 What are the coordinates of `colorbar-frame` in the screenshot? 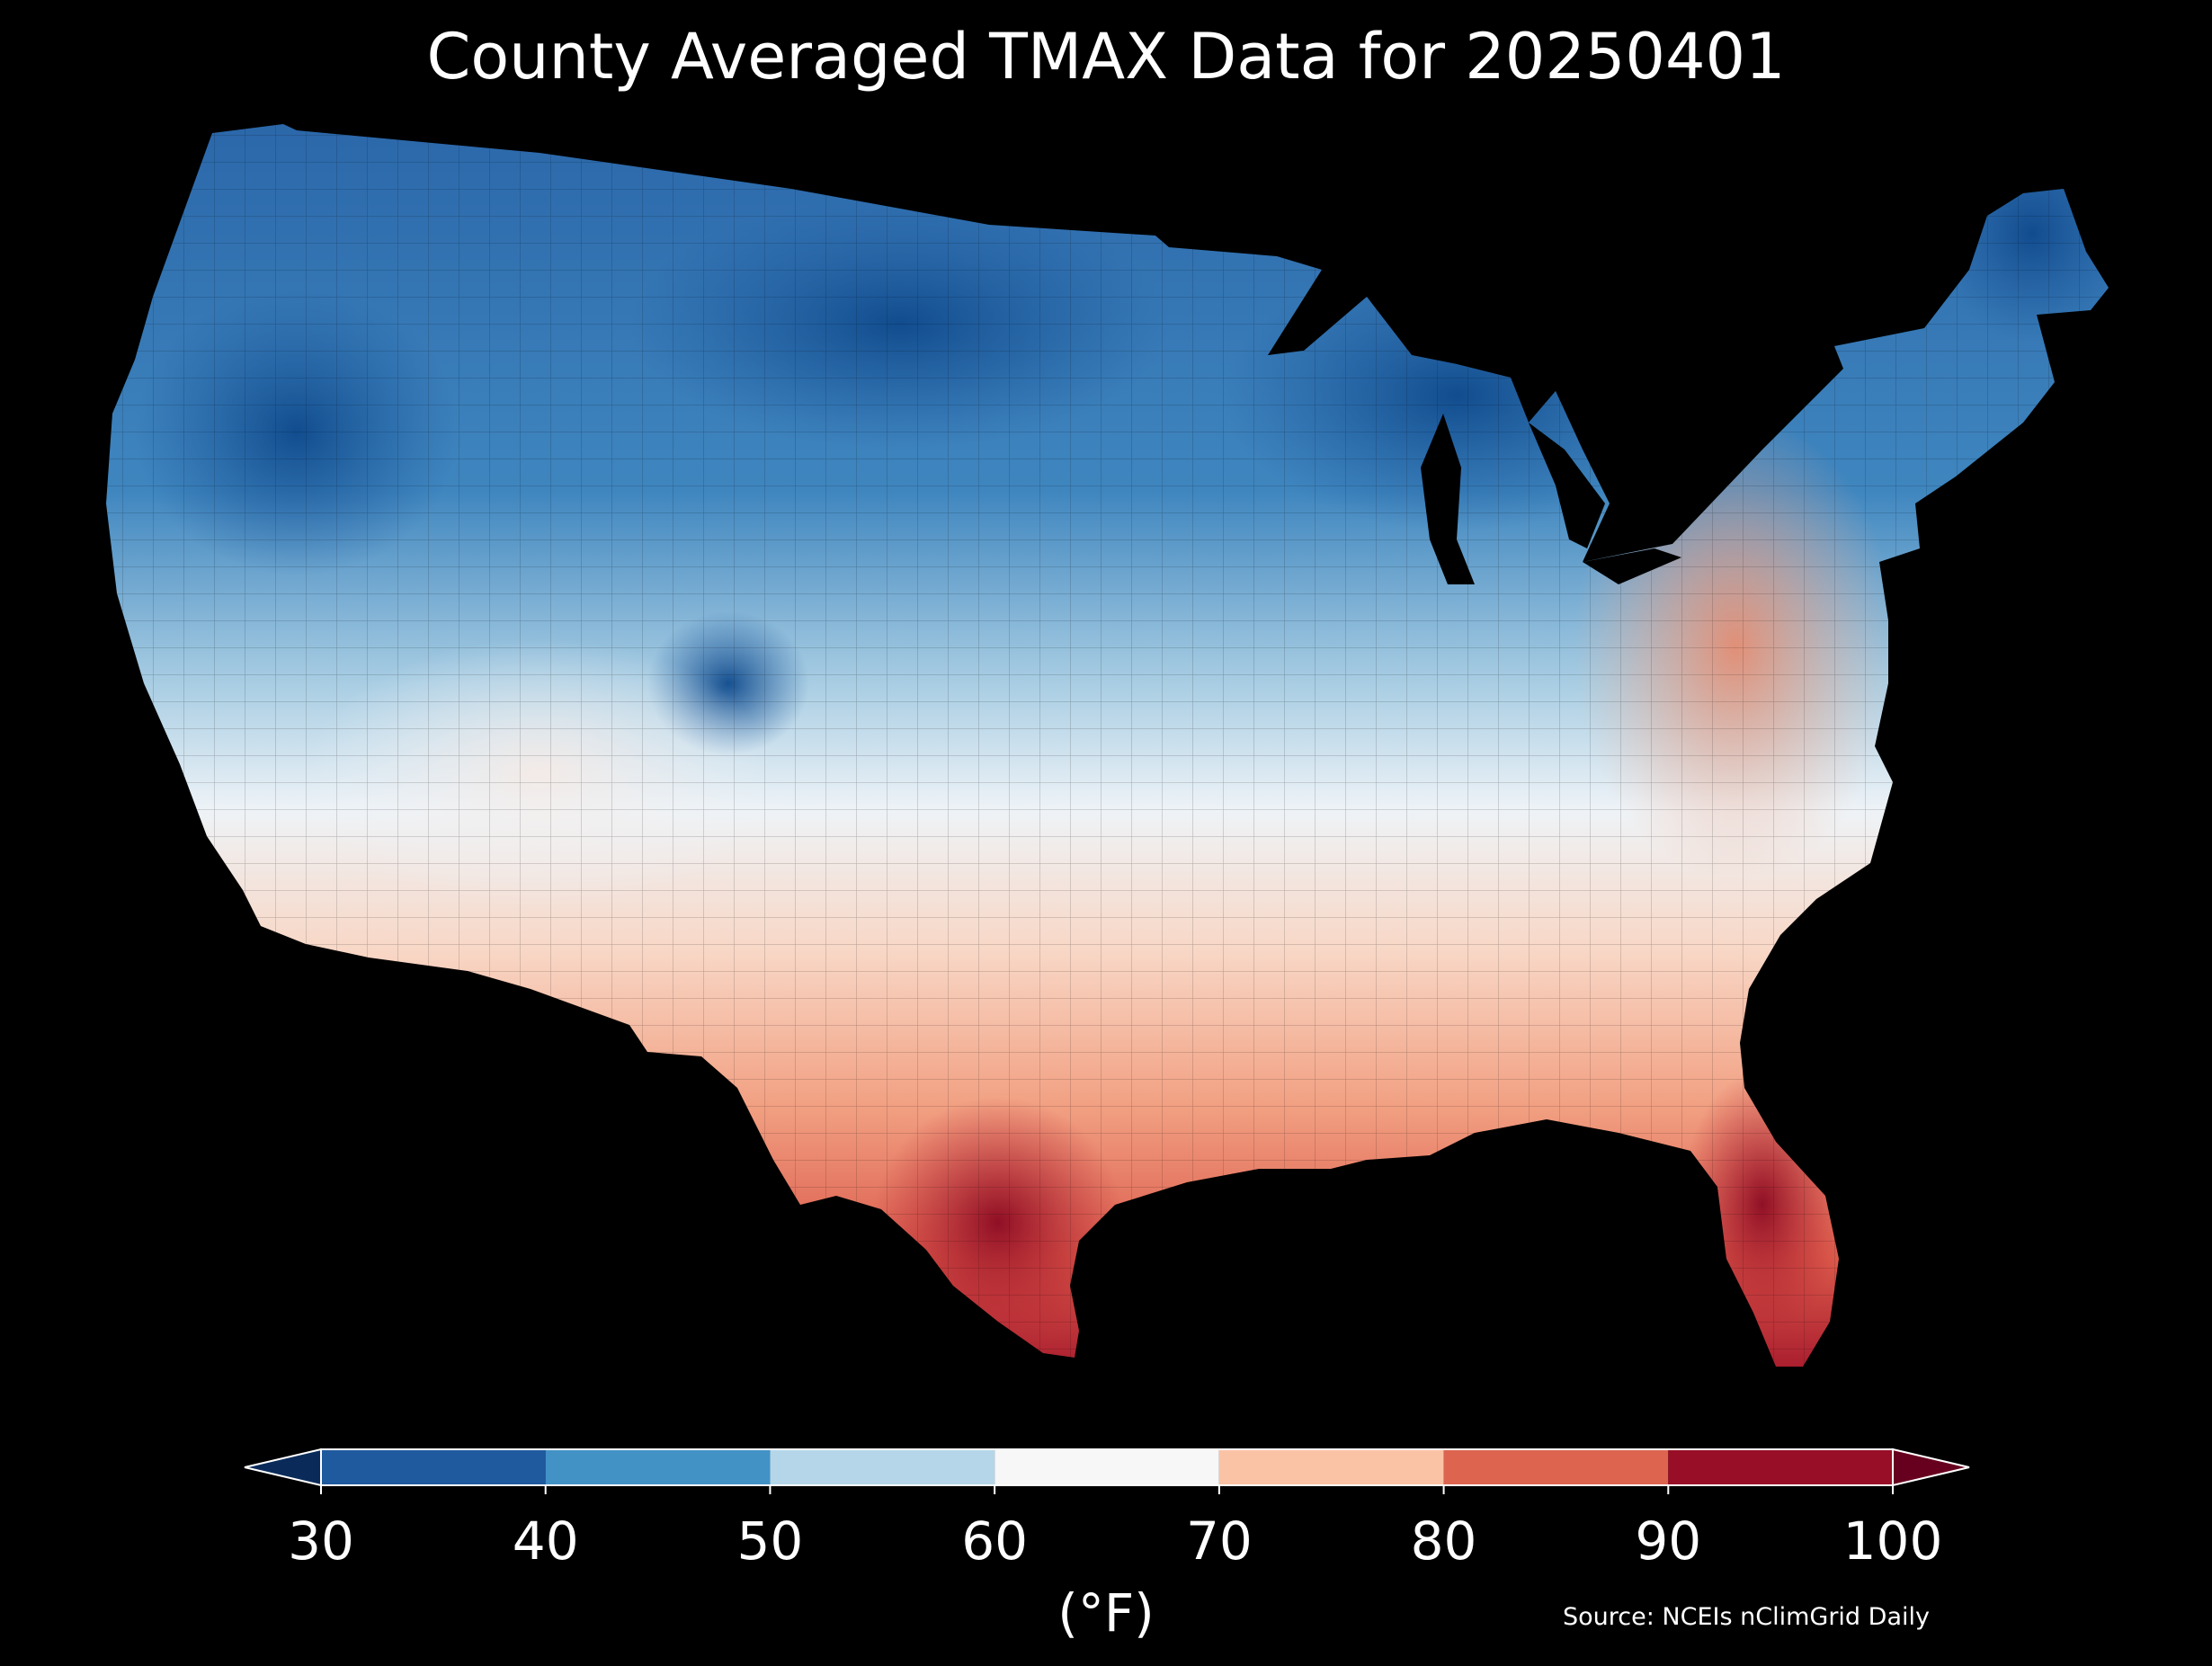 It's located at (1107, 1467).